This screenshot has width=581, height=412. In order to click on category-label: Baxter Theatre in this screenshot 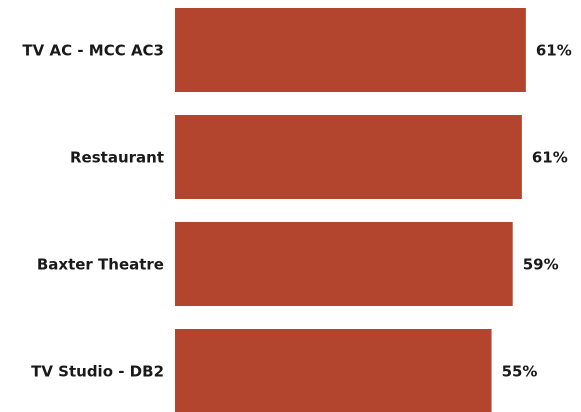, I will do `click(100, 265)`.